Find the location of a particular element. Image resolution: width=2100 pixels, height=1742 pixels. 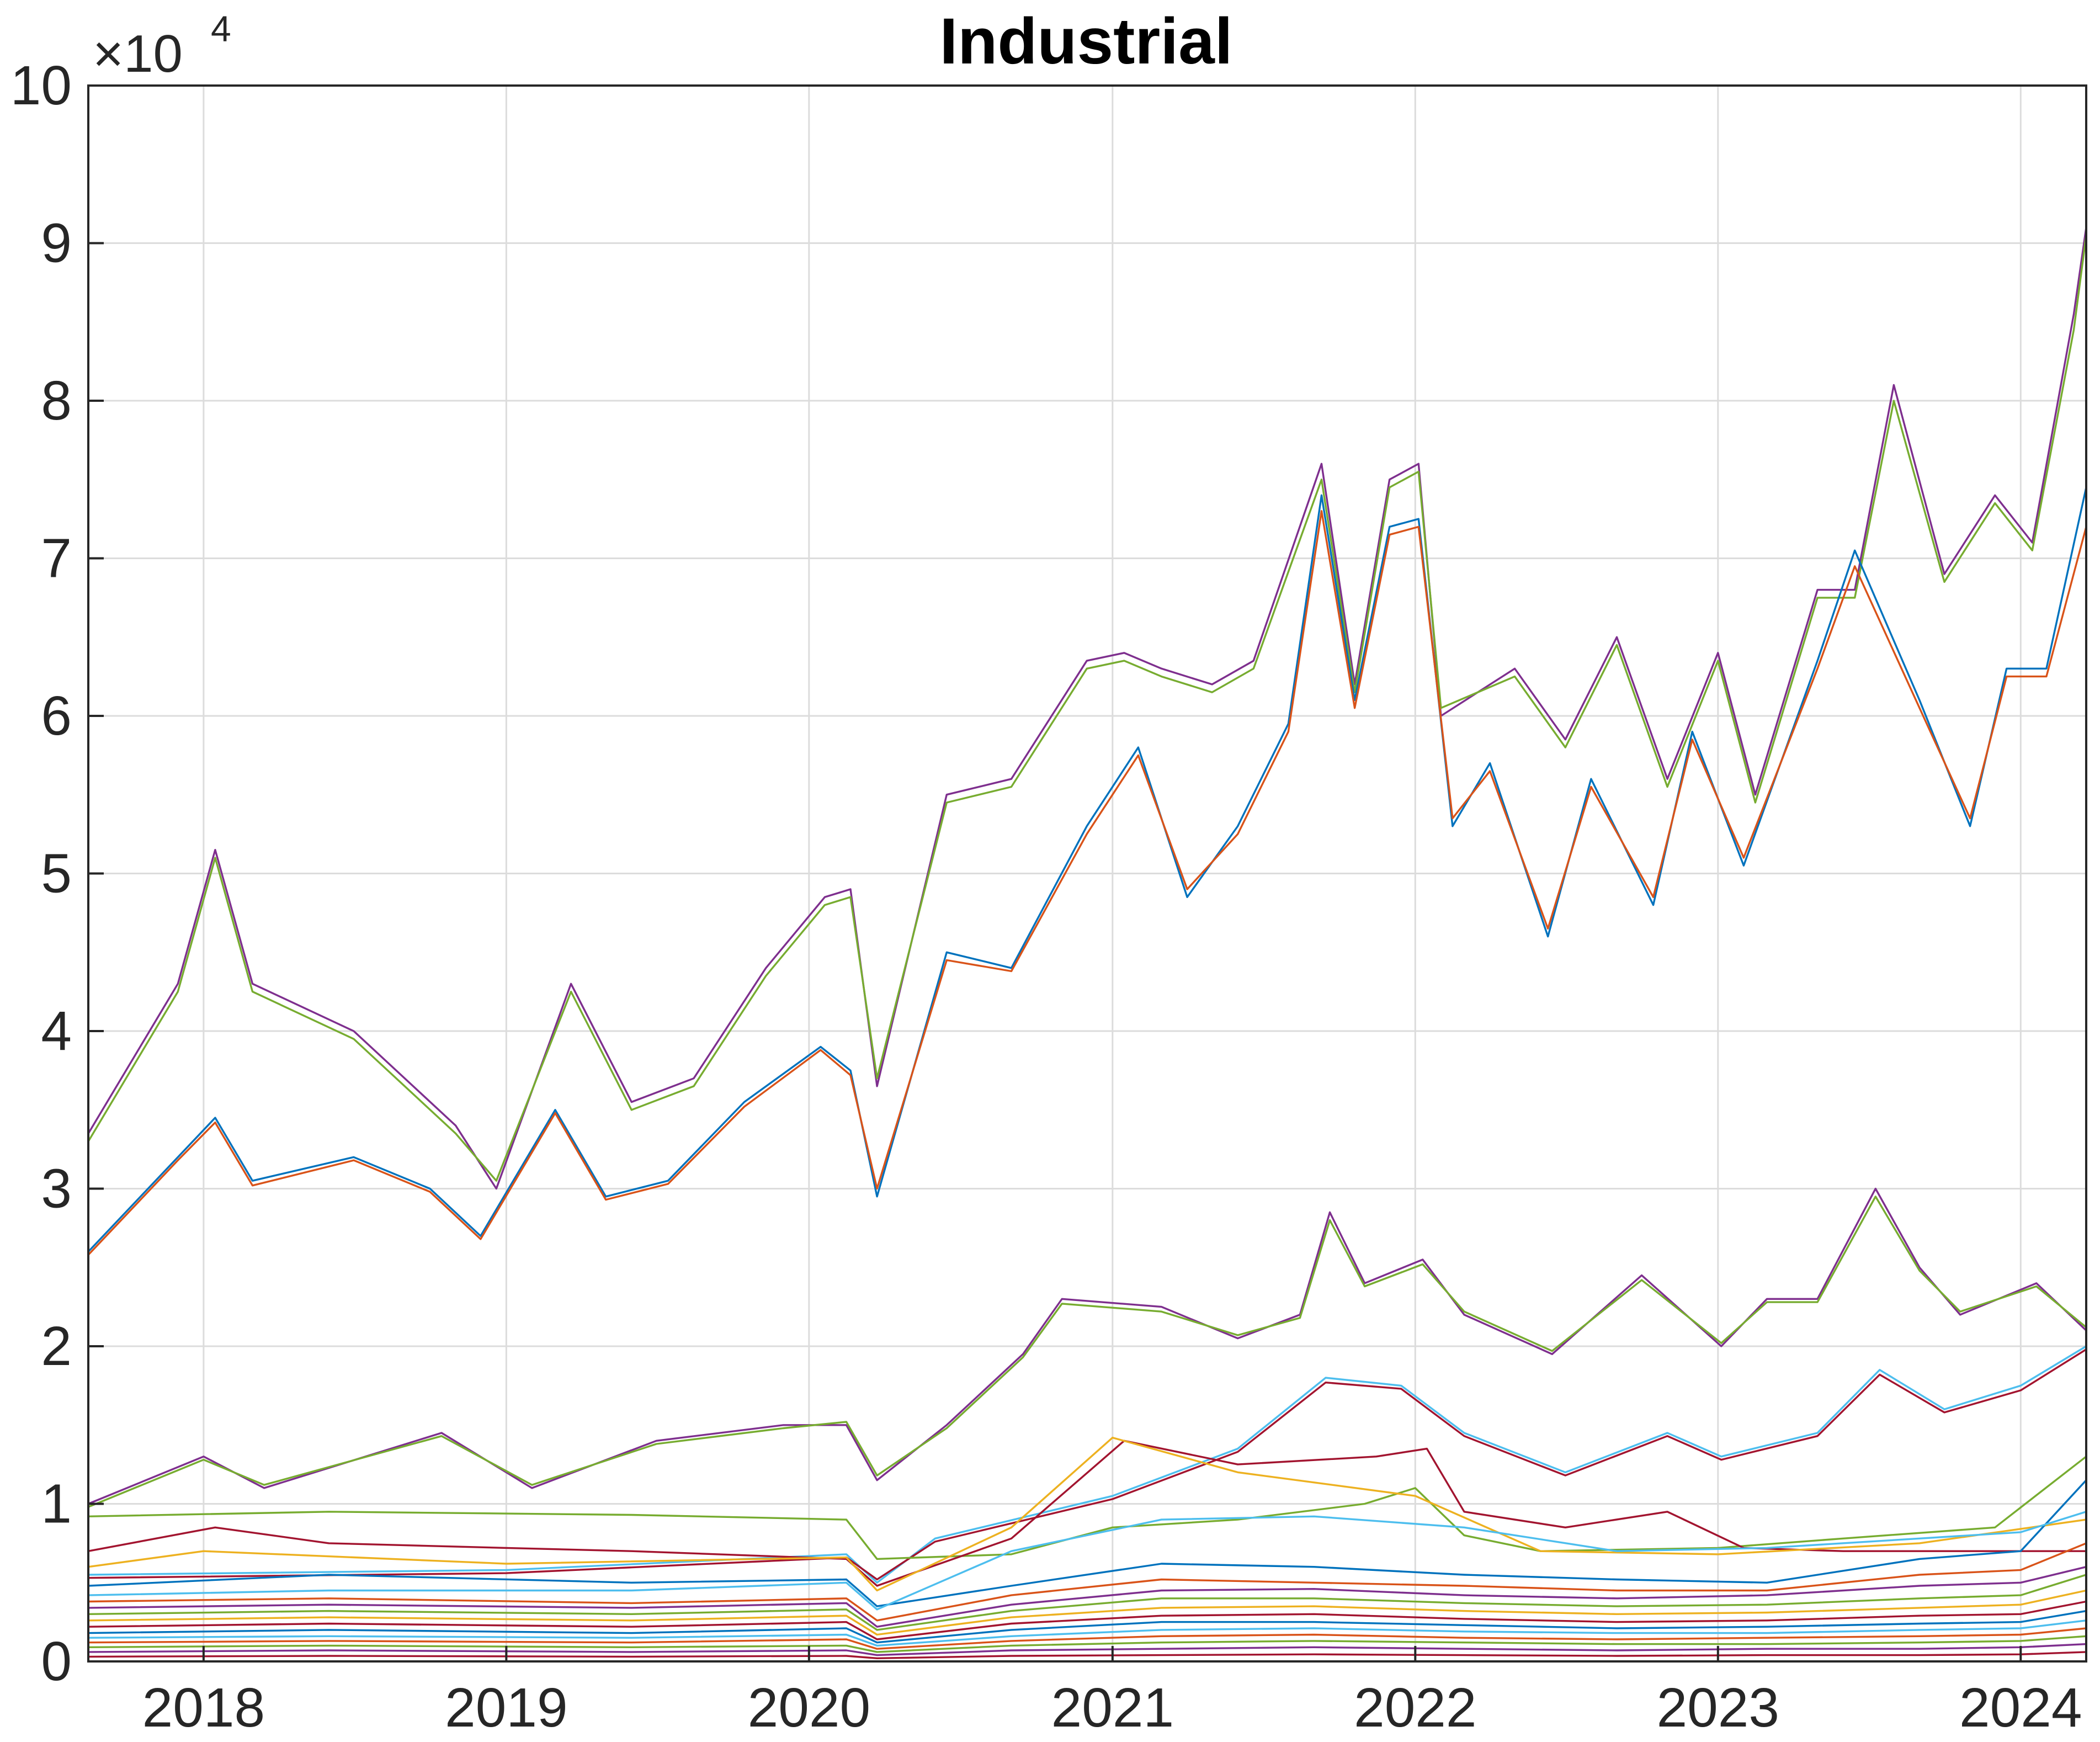

x-tick-label: 2022 is located at coordinates (1415, 1708).